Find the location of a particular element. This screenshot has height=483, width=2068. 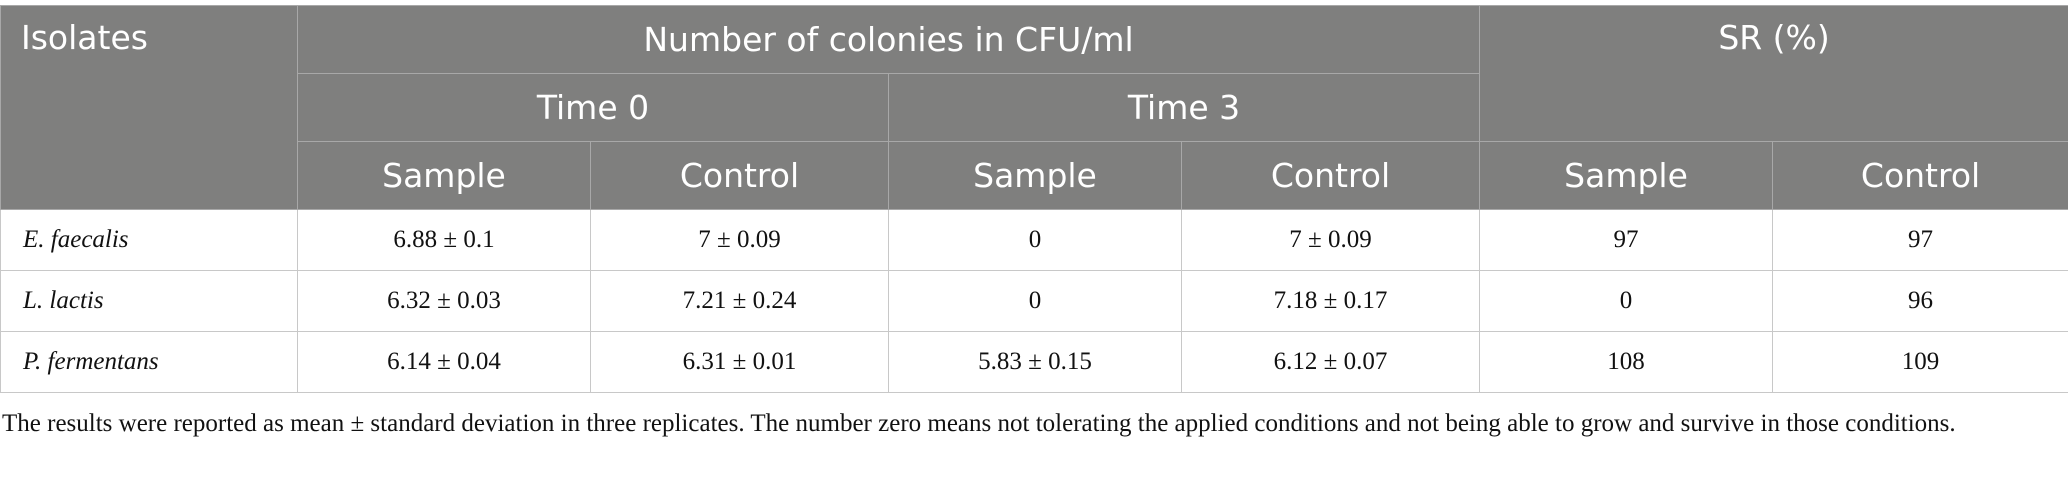

header-cell: Time 3 is located at coordinates (1184, 107).